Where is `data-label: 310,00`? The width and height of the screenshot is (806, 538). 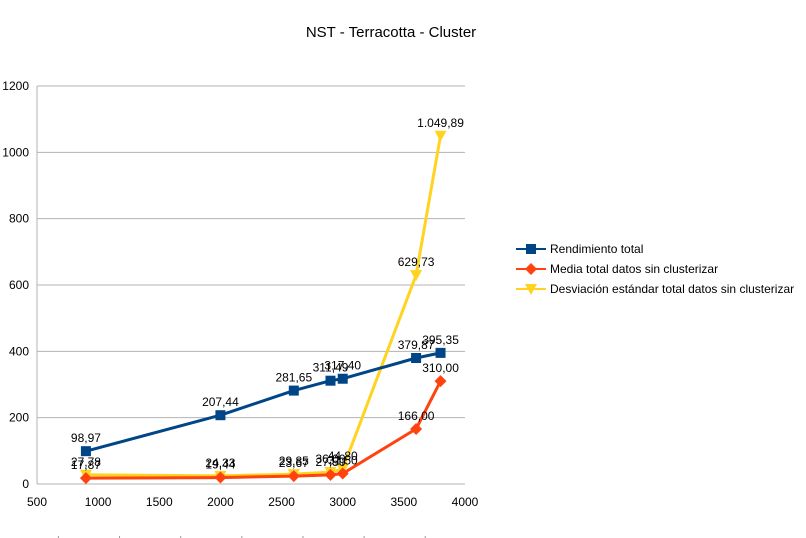
data-label: 310,00 is located at coordinates (440, 368).